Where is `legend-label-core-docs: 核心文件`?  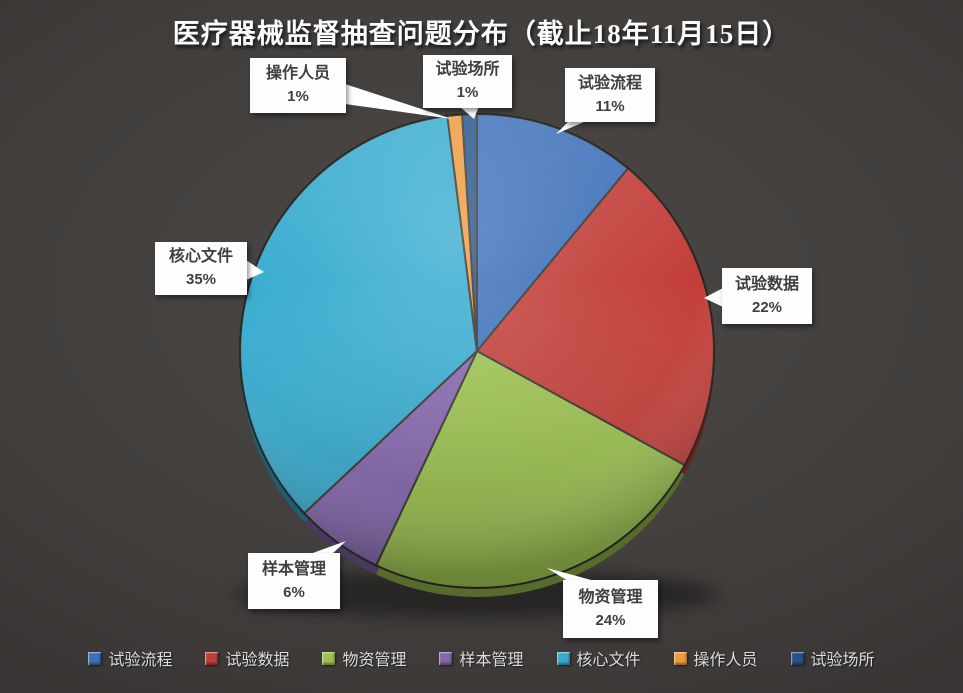 legend-label-core-docs: 核心文件 is located at coordinates (608, 660).